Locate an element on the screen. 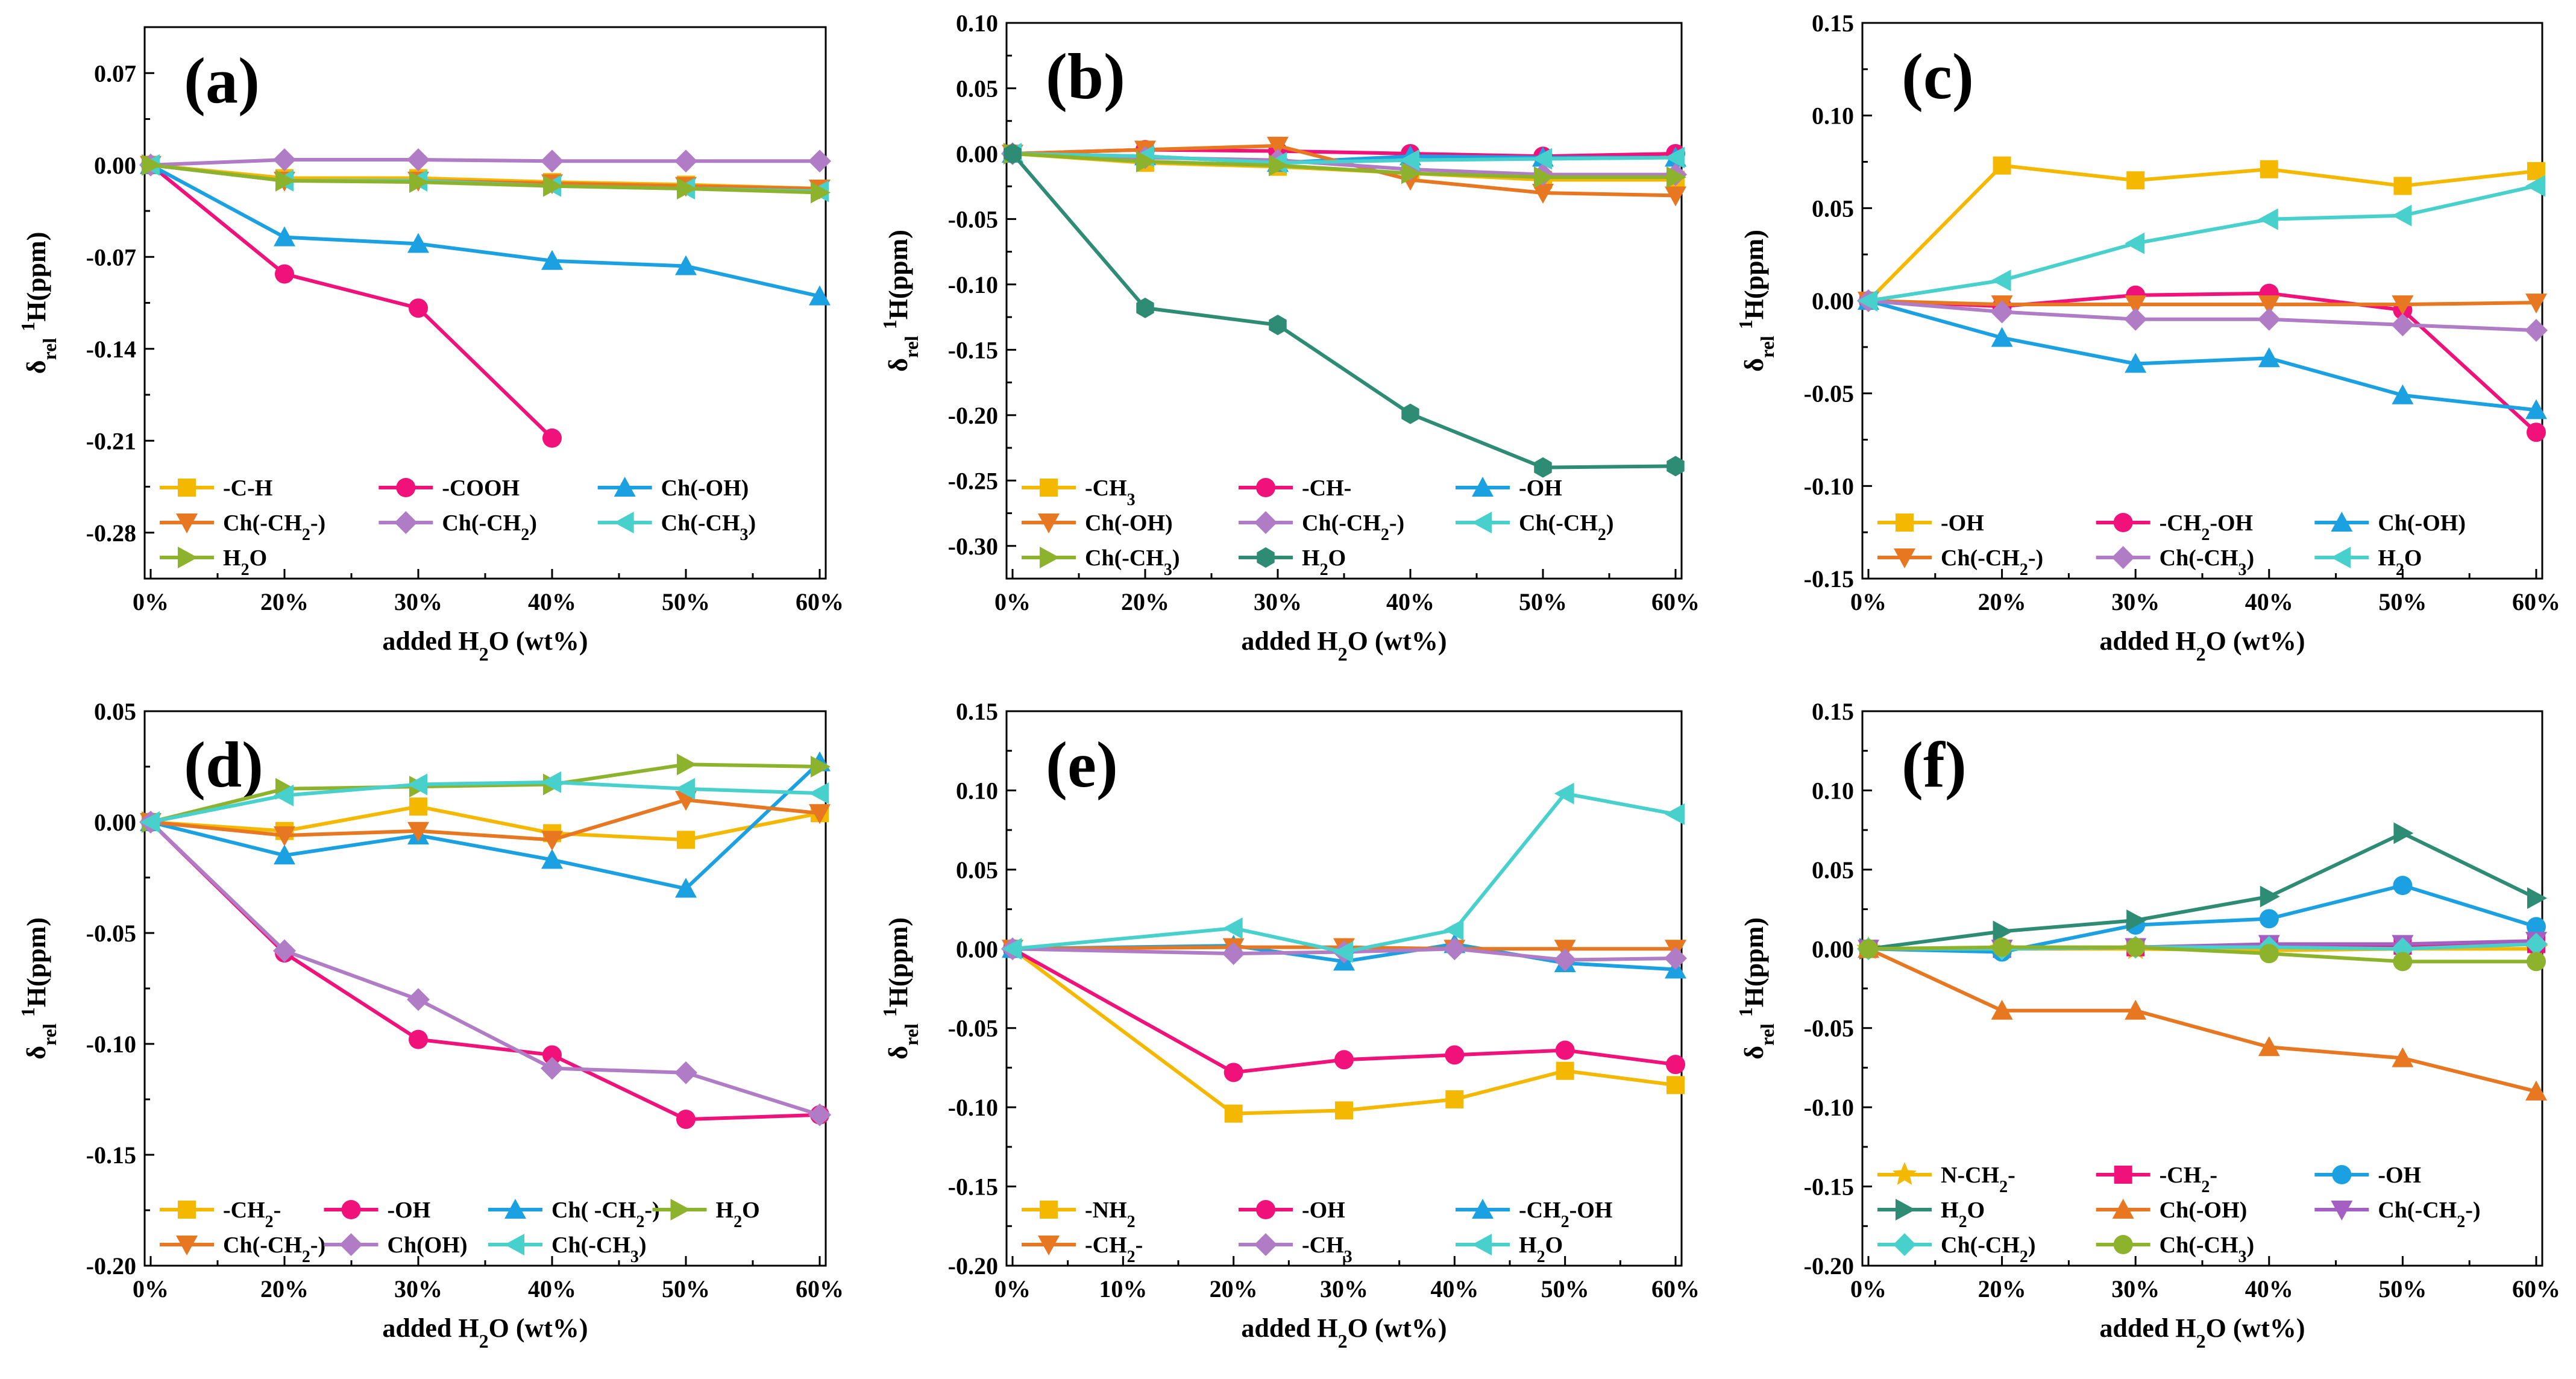 The height and width of the screenshot is (1379, 2576). legend: -OH -CH2-OH Ch(-OH) Ch(-CH2-) Ch(-CH3) H2O is located at coordinates (2171, 544).